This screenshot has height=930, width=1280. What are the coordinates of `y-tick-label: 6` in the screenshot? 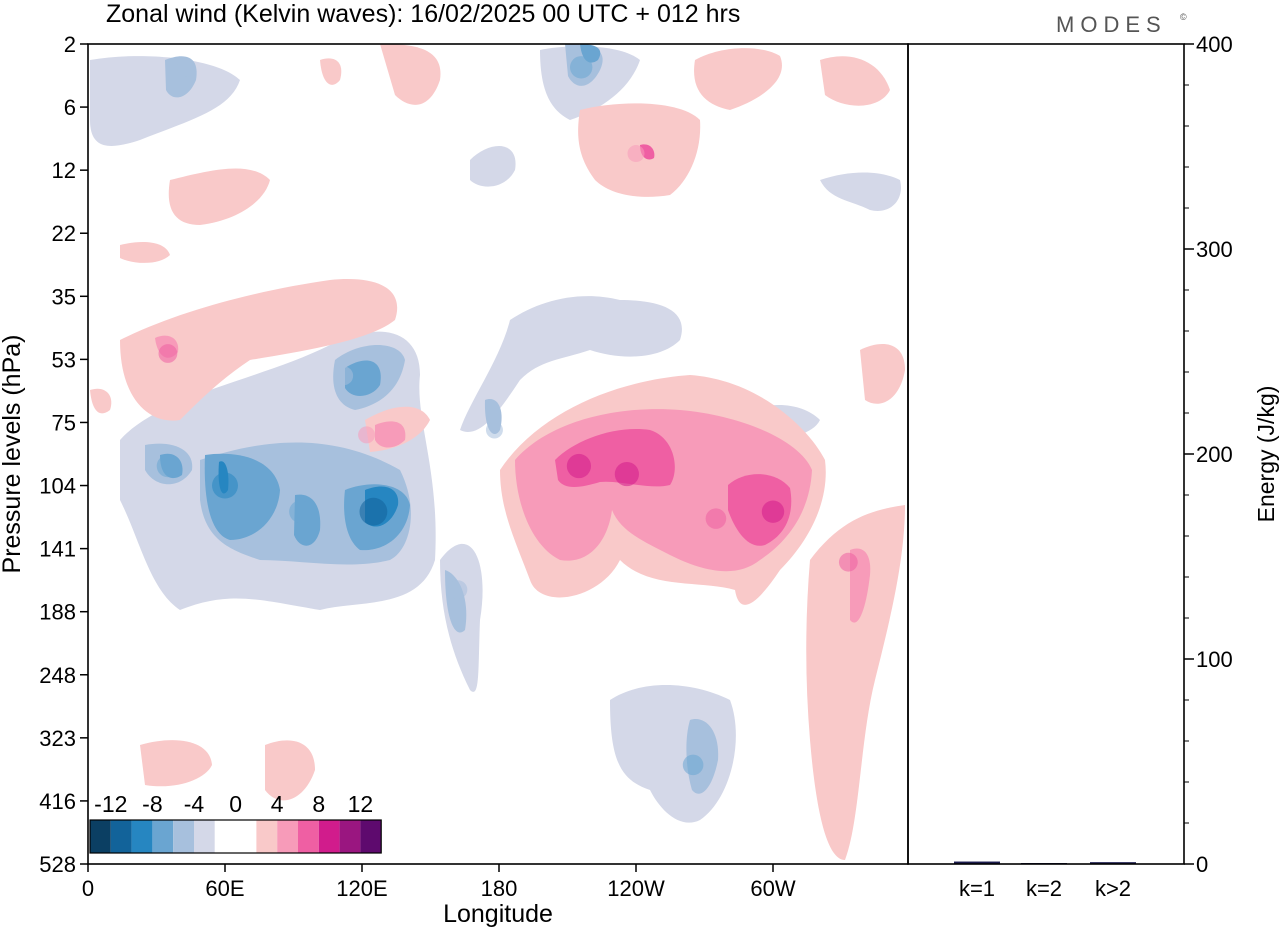 It's located at (70, 107).